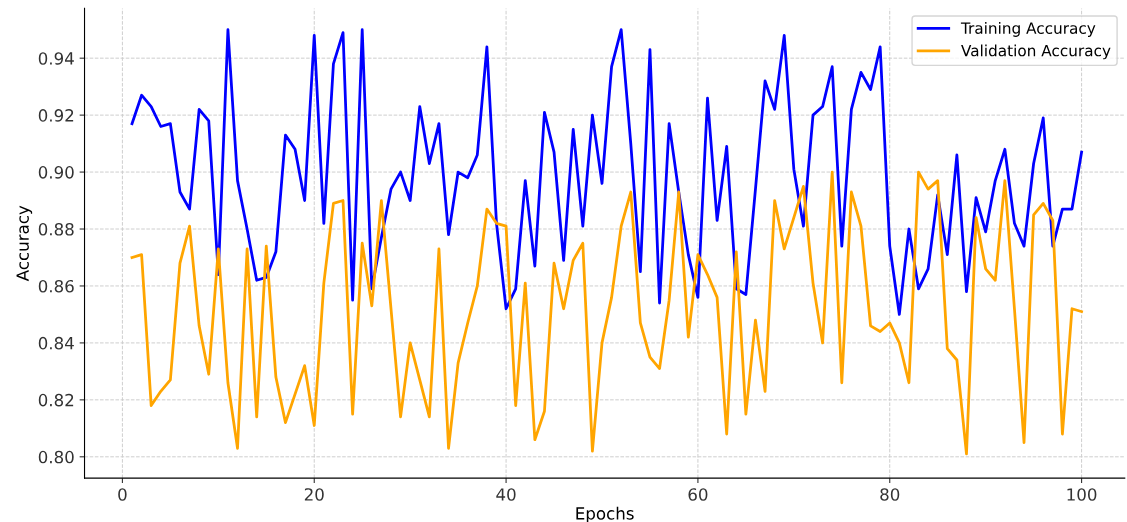  Describe the element at coordinates (56, 58) in the screenshot. I see `y-tick-label: 0.94` at that location.